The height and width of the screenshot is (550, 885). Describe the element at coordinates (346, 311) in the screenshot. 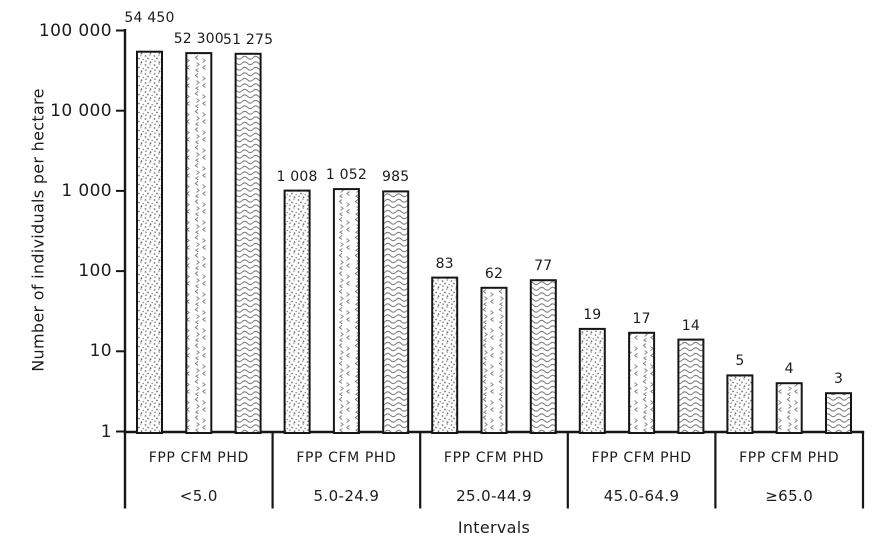

I see `bar-cfm-group1` at that location.